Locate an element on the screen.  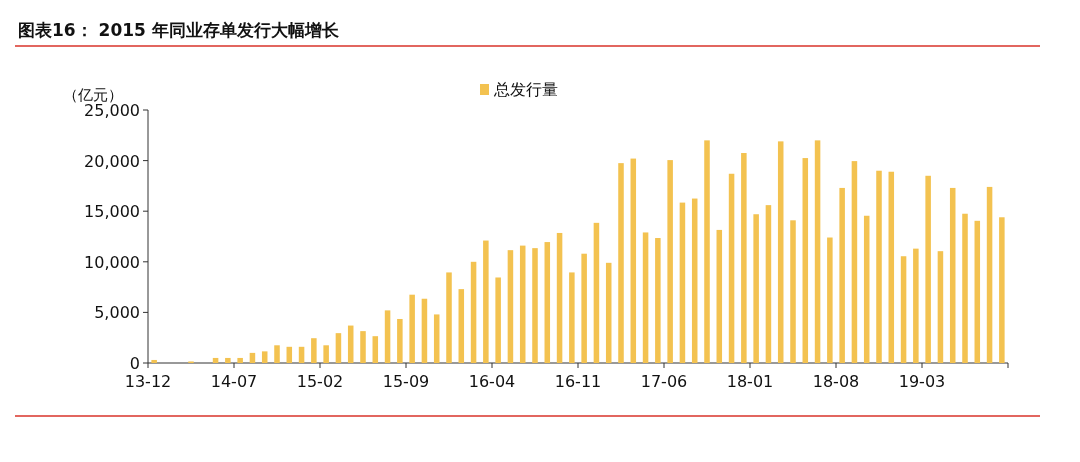
x-tick-label: 15-09 is located at coordinates (406, 381).